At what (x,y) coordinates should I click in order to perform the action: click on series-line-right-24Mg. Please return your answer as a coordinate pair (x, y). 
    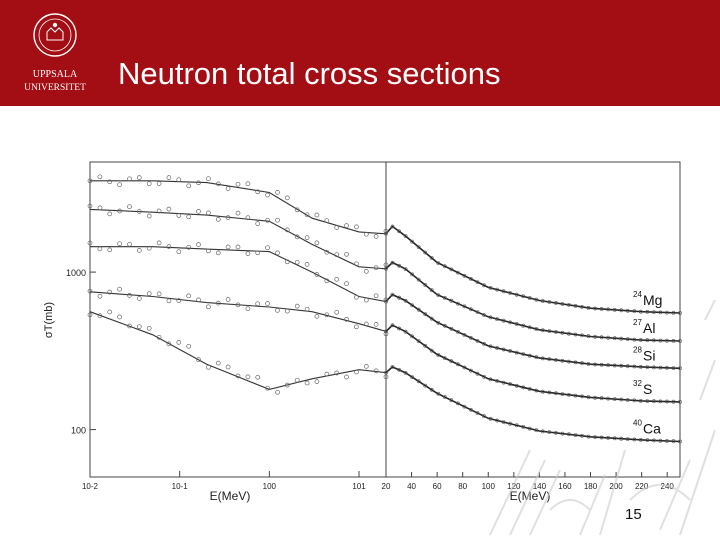
    Looking at the image, I should click on (533, 269).